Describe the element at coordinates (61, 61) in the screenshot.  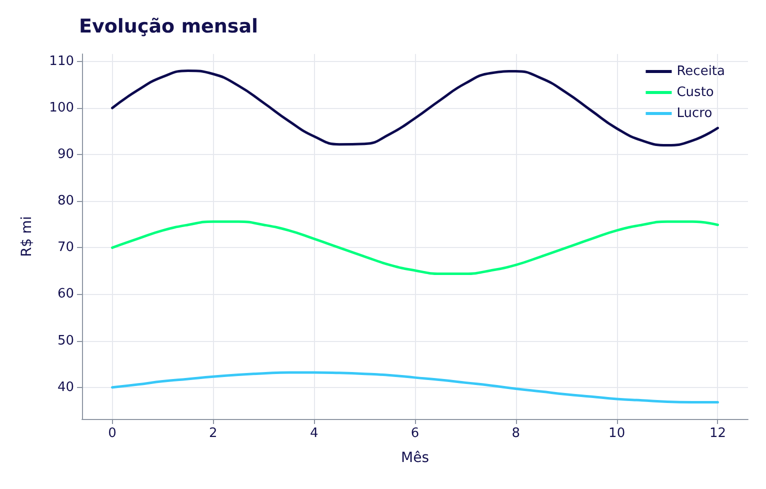
I see `y-tick-label: 110` at that location.